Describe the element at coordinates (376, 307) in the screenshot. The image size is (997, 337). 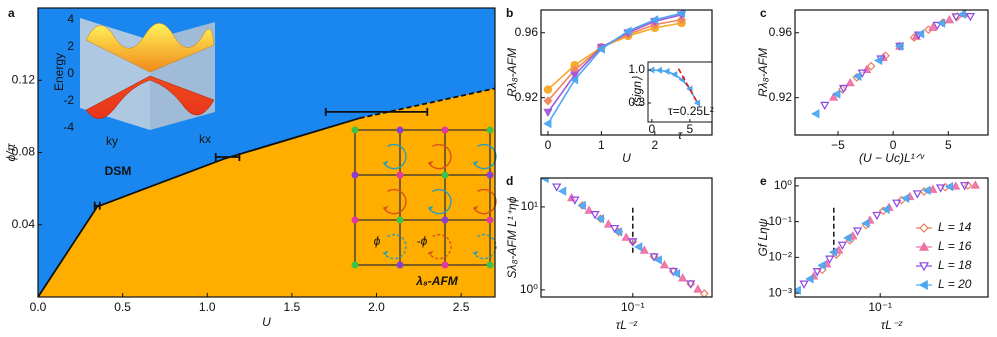
I see `x-tick-label: 2.0` at that location.